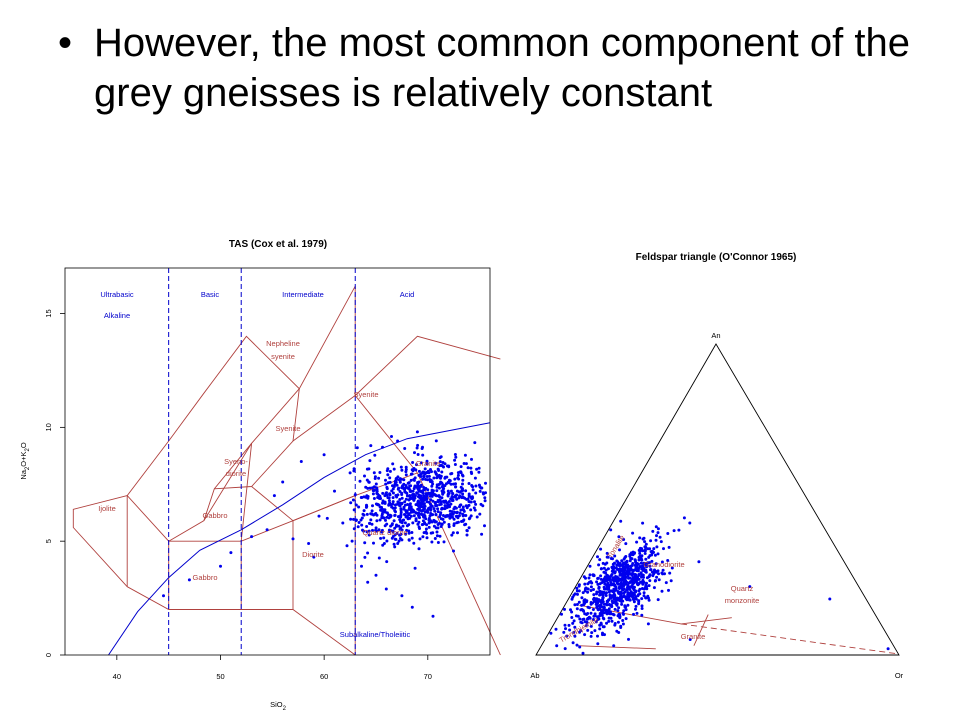 This screenshot has height=720, width=960. I want to click on x-tick-label: 50, so click(220, 676).